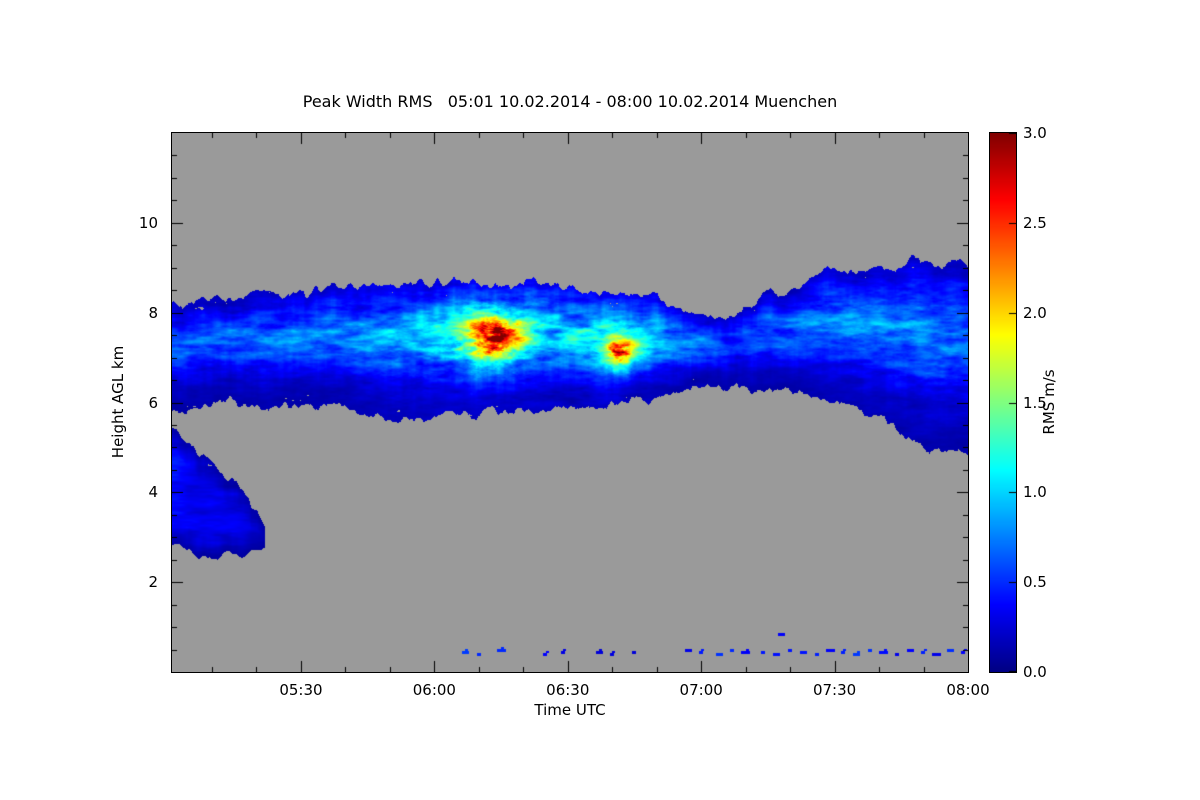  What do you see at coordinates (968, 690) in the screenshot?
I see `x-tick-label: 08:00` at bounding box center [968, 690].